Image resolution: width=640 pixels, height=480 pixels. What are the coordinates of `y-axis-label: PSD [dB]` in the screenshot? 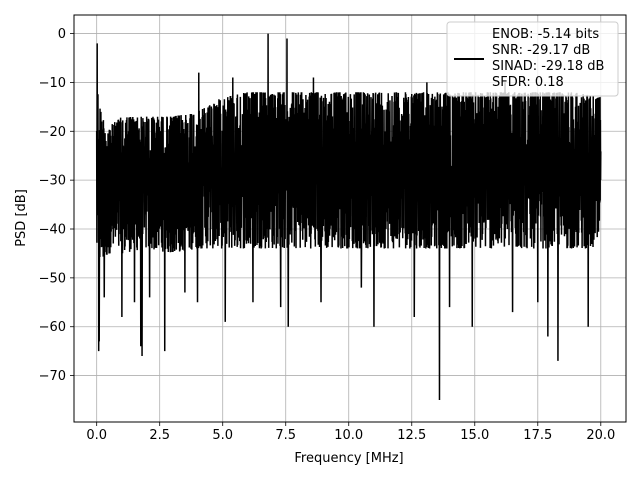 It's located at (21, 218).